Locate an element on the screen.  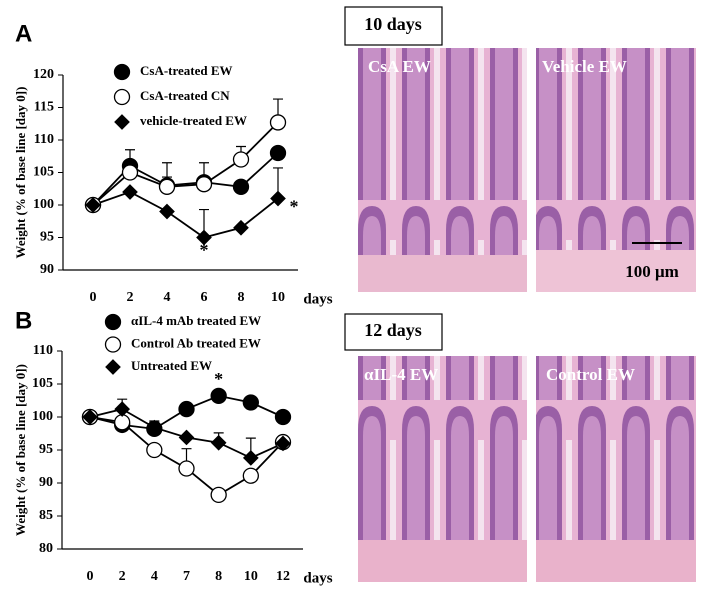
legend-label: αIL-4 mAb treated EW is located at coordinates (196, 320).